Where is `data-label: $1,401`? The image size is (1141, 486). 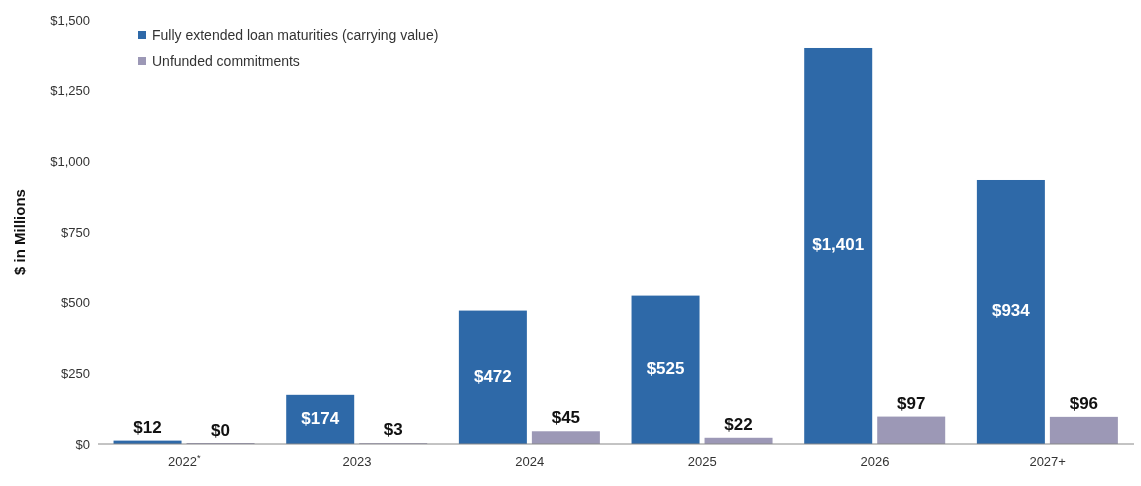 data-label: $1,401 is located at coordinates (838, 245).